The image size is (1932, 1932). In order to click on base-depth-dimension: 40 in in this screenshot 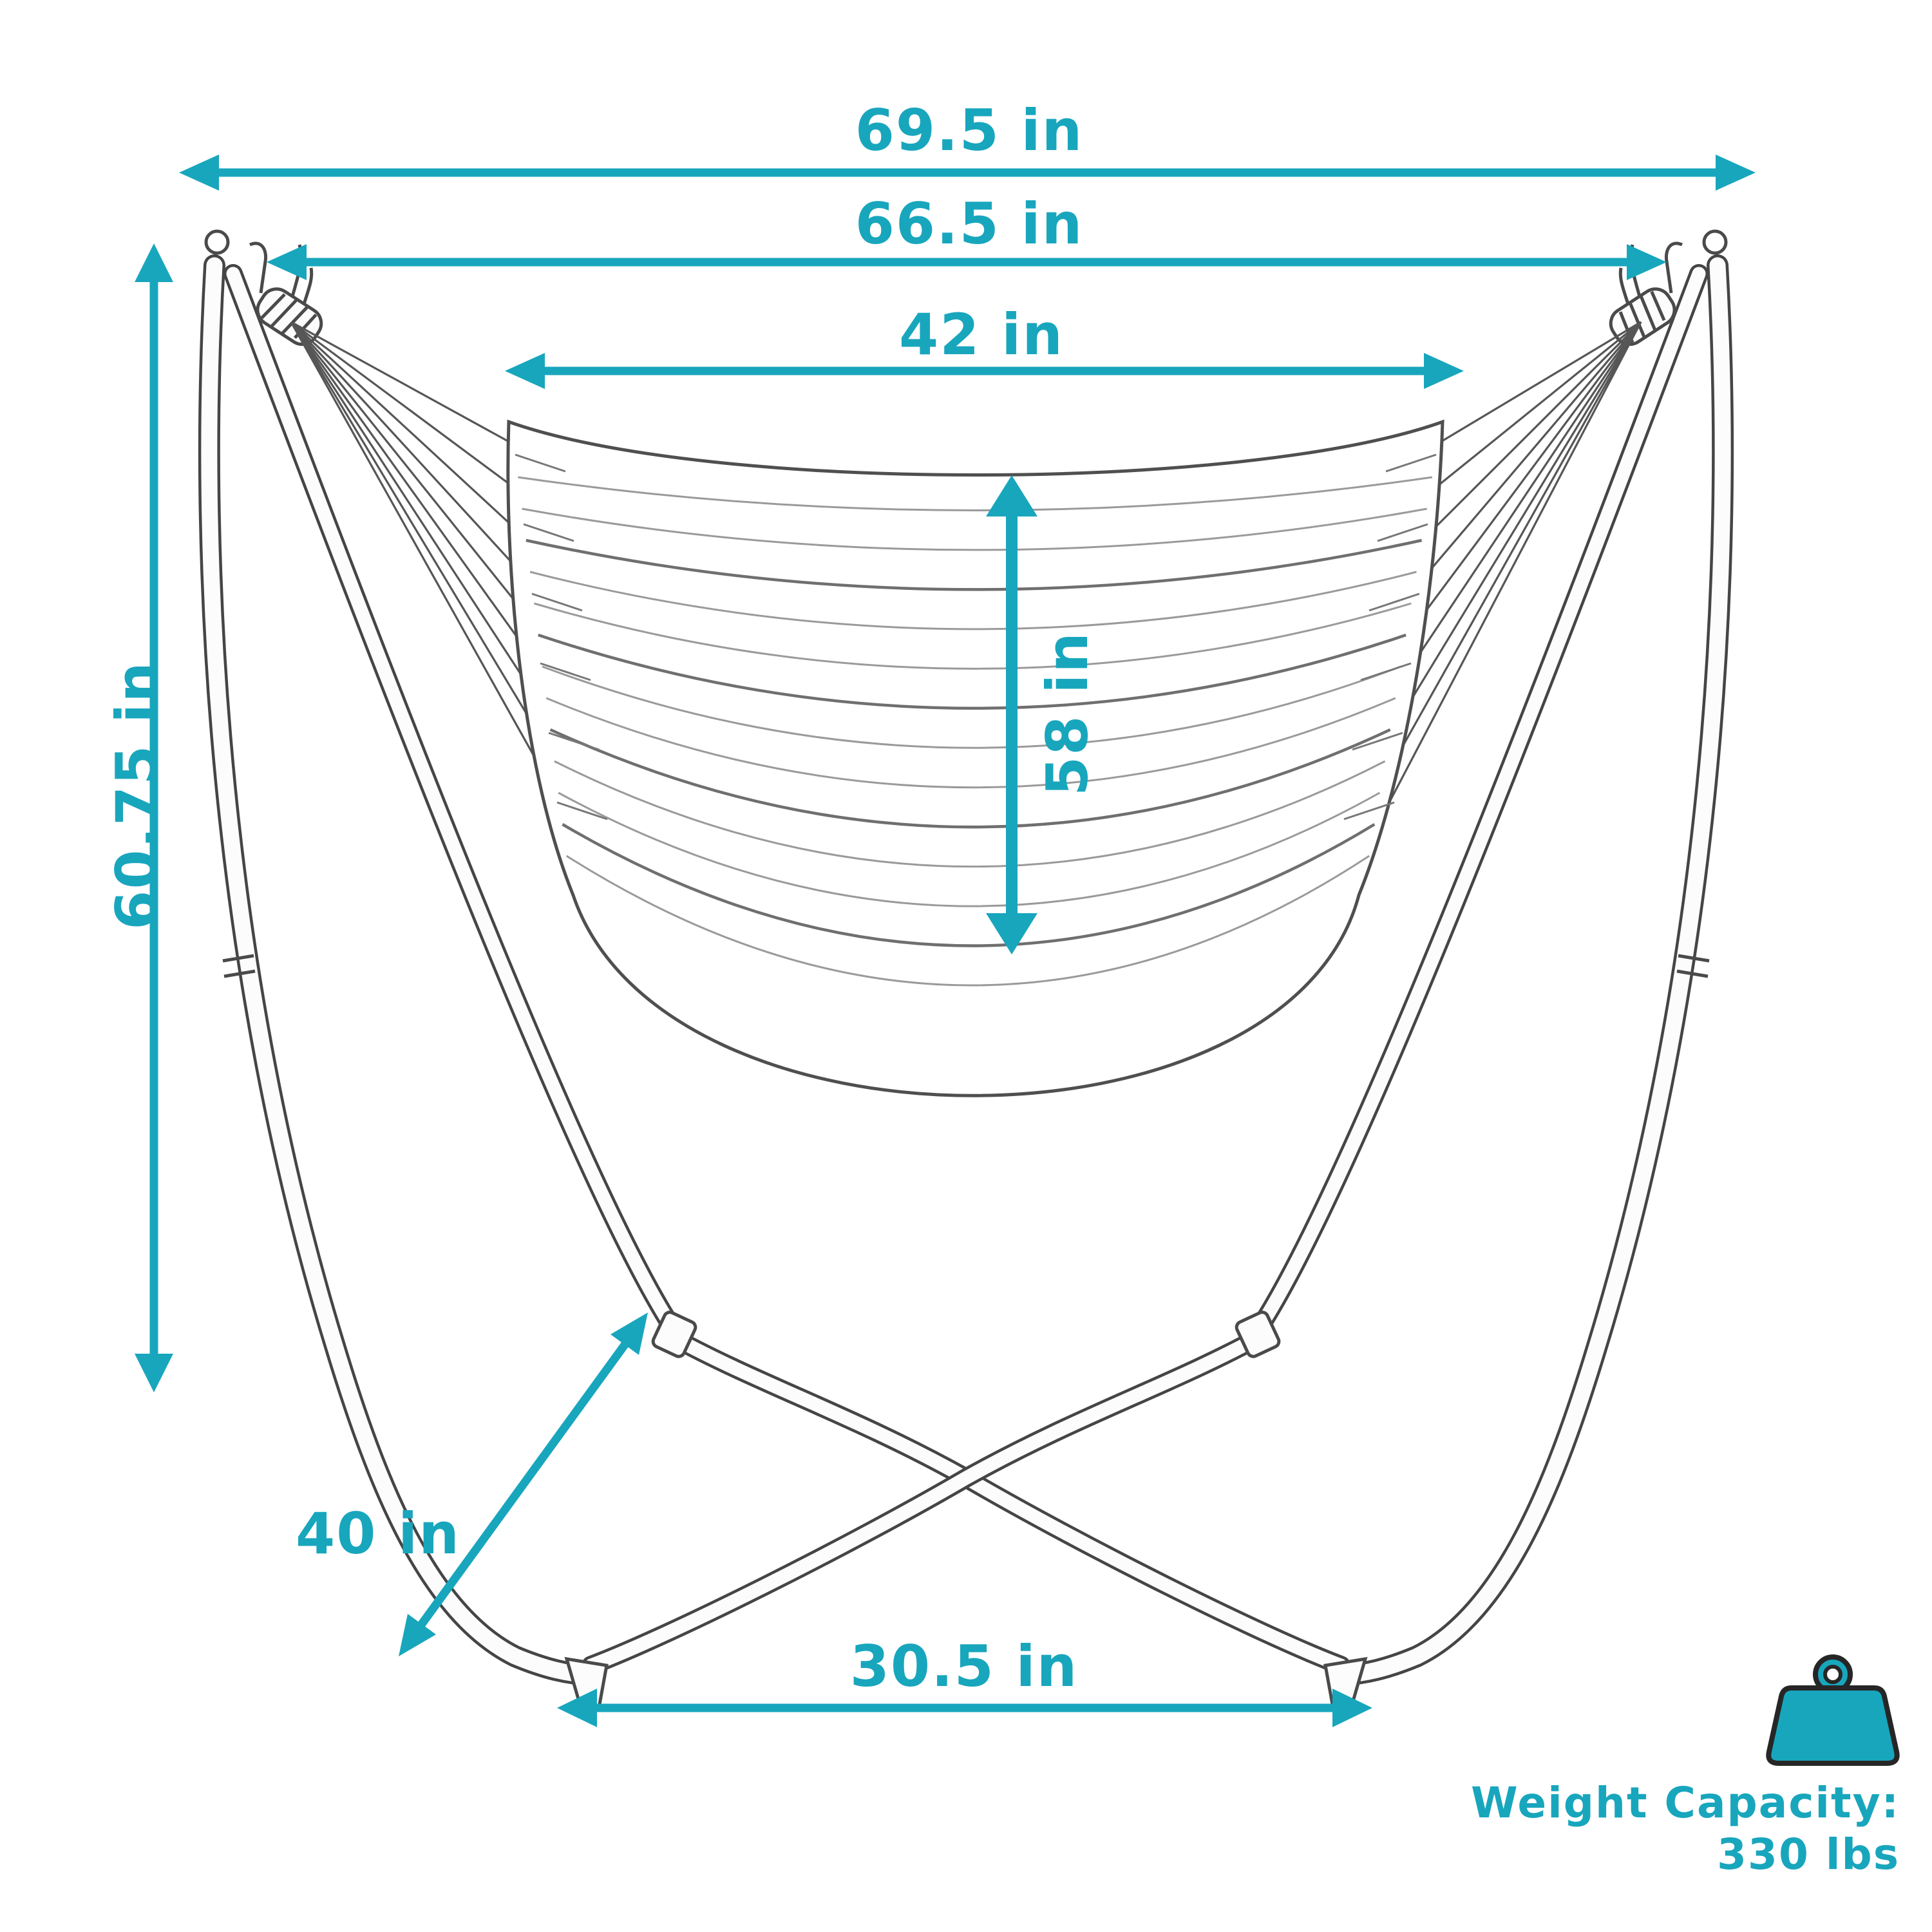, I will do `click(472, 1484)`.